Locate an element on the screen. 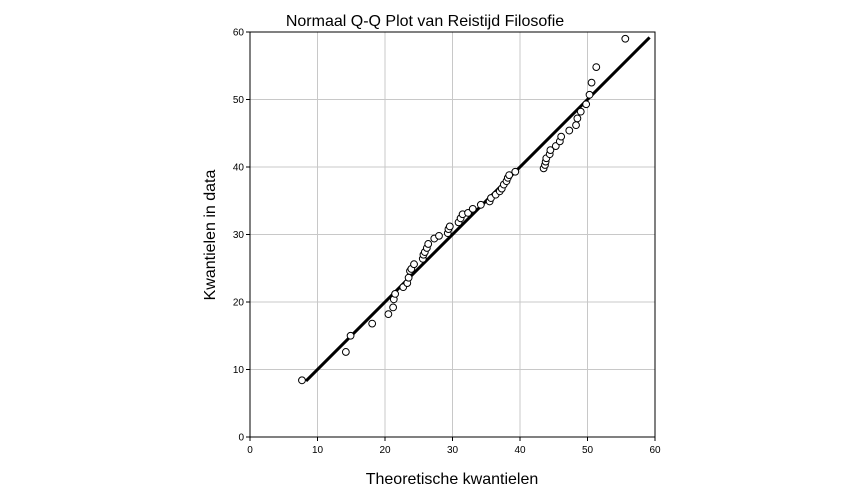 The height and width of the screenshot is (501, 851). y-tick-label: 0 is located at coordinates (241, 438).